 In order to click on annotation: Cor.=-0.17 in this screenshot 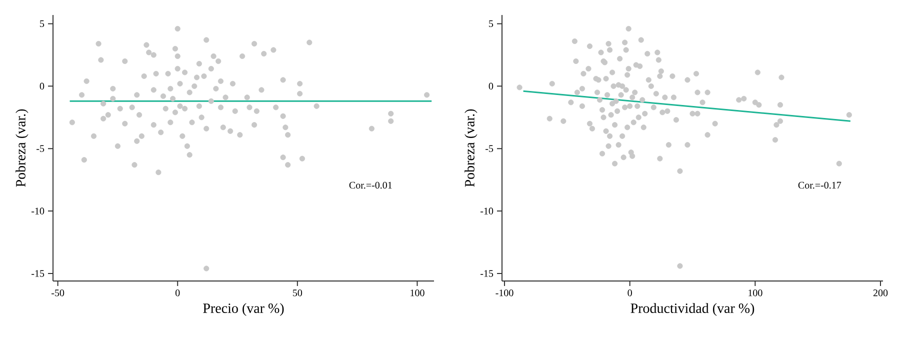, I will do `click(820, 185)`.